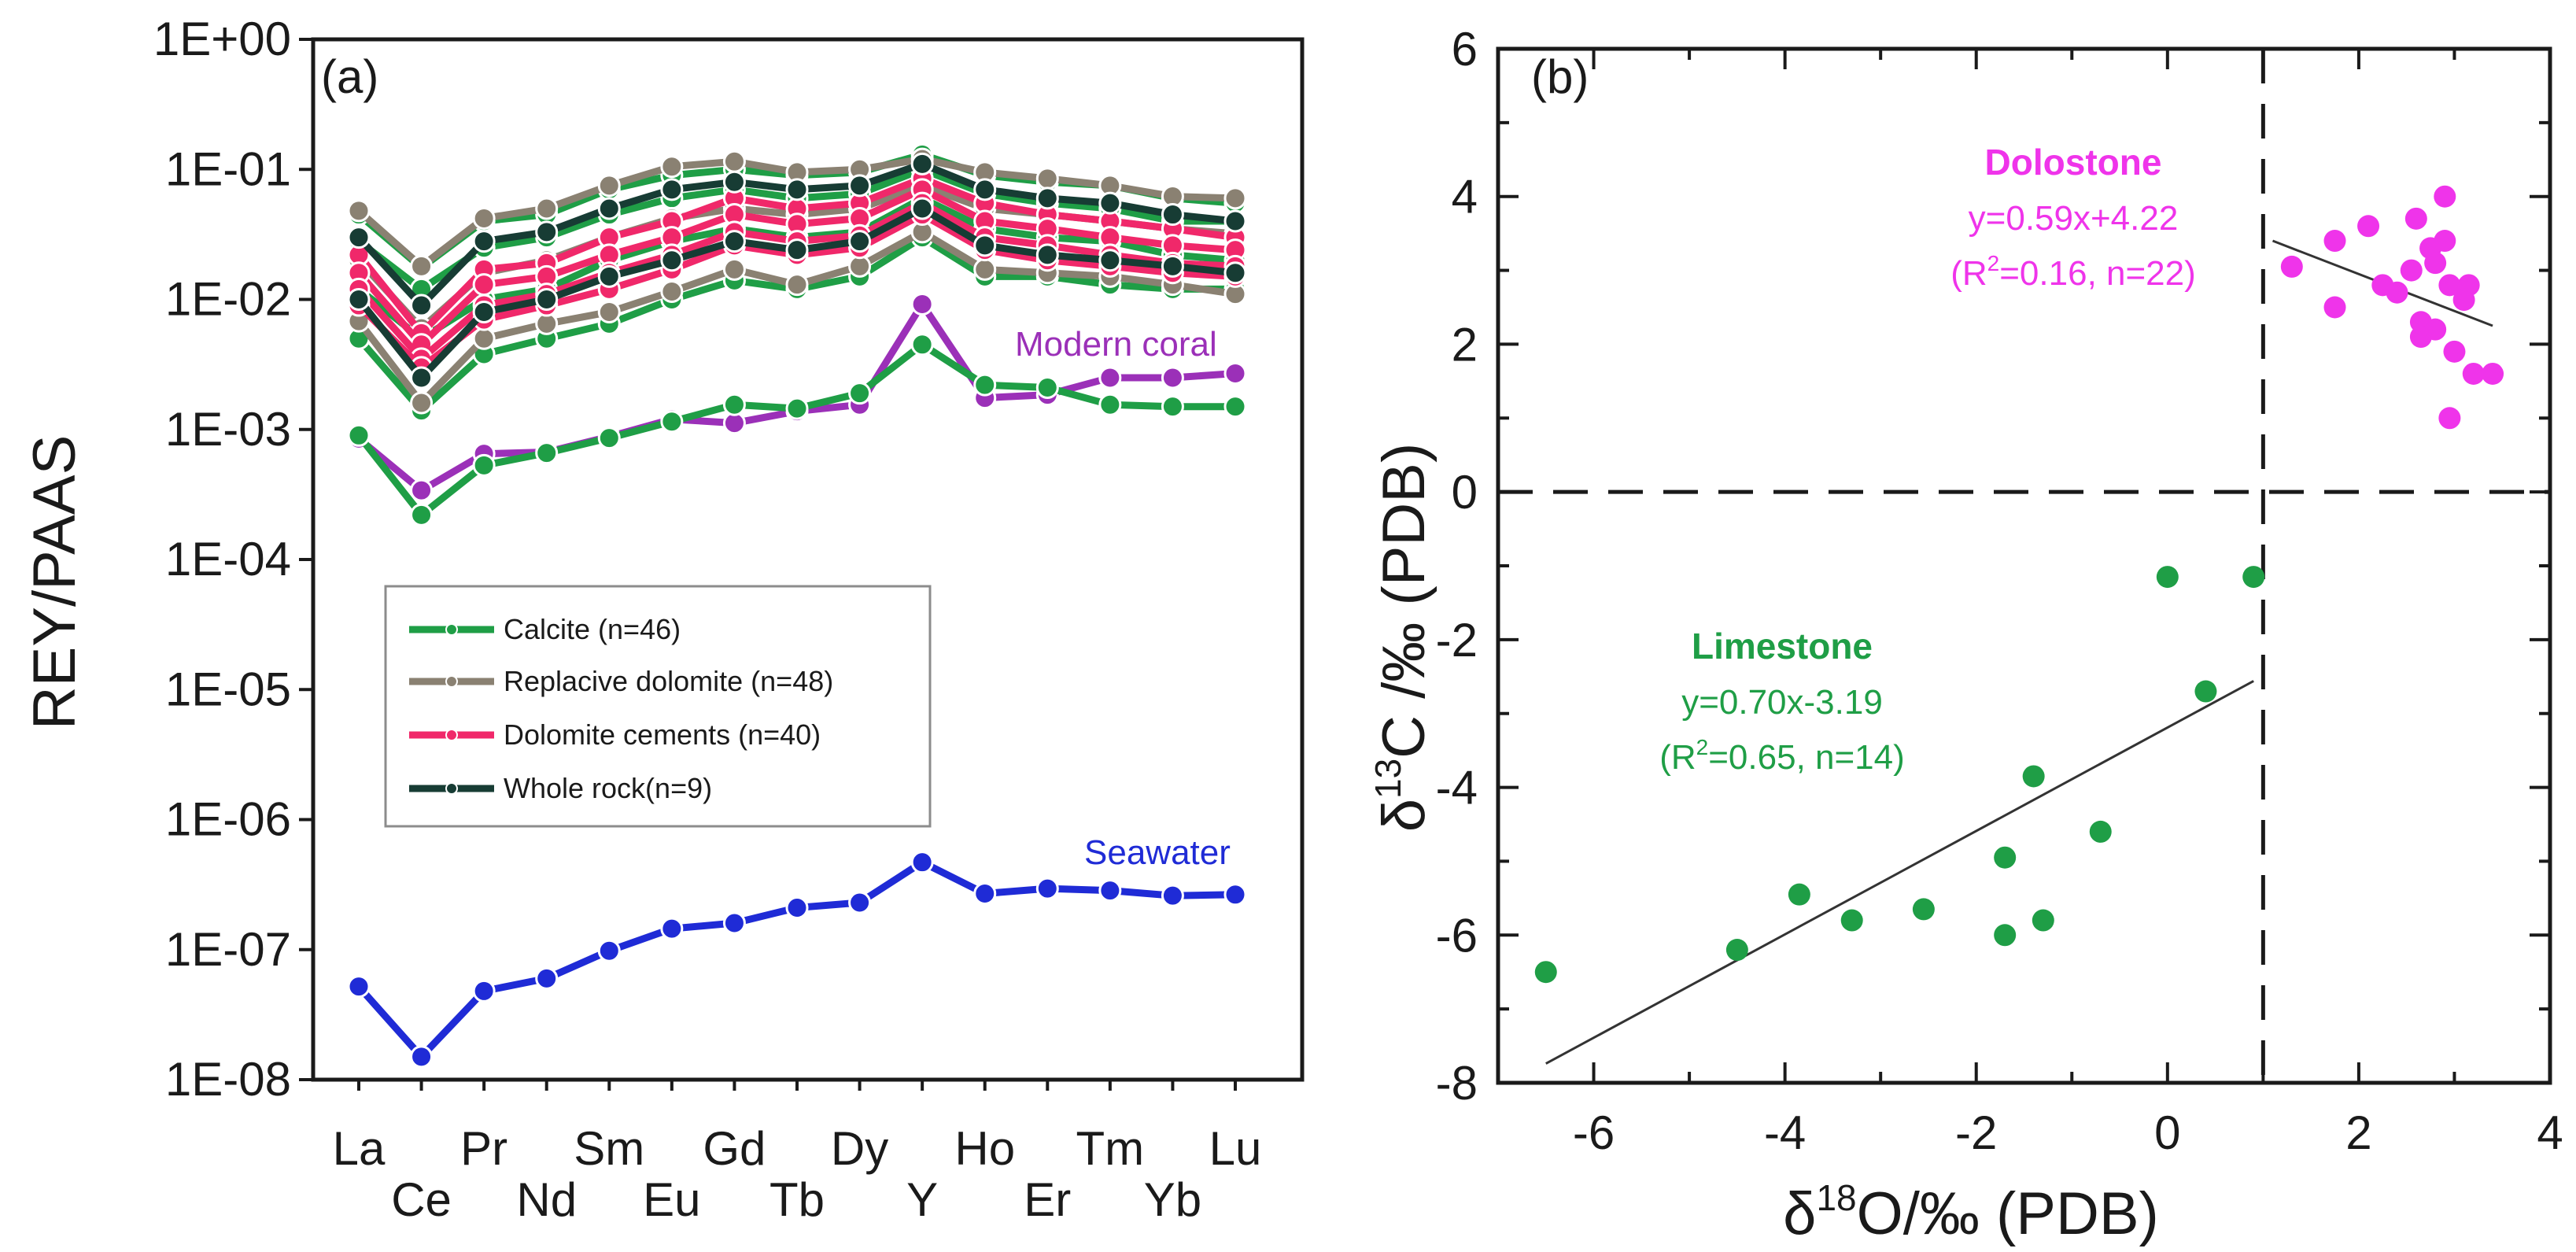 This screenshot has height=1252, width=2576. Describe the element at coordinates (547, 1199) in the screenshot. I see `x-tick-label: Nd` at that location.